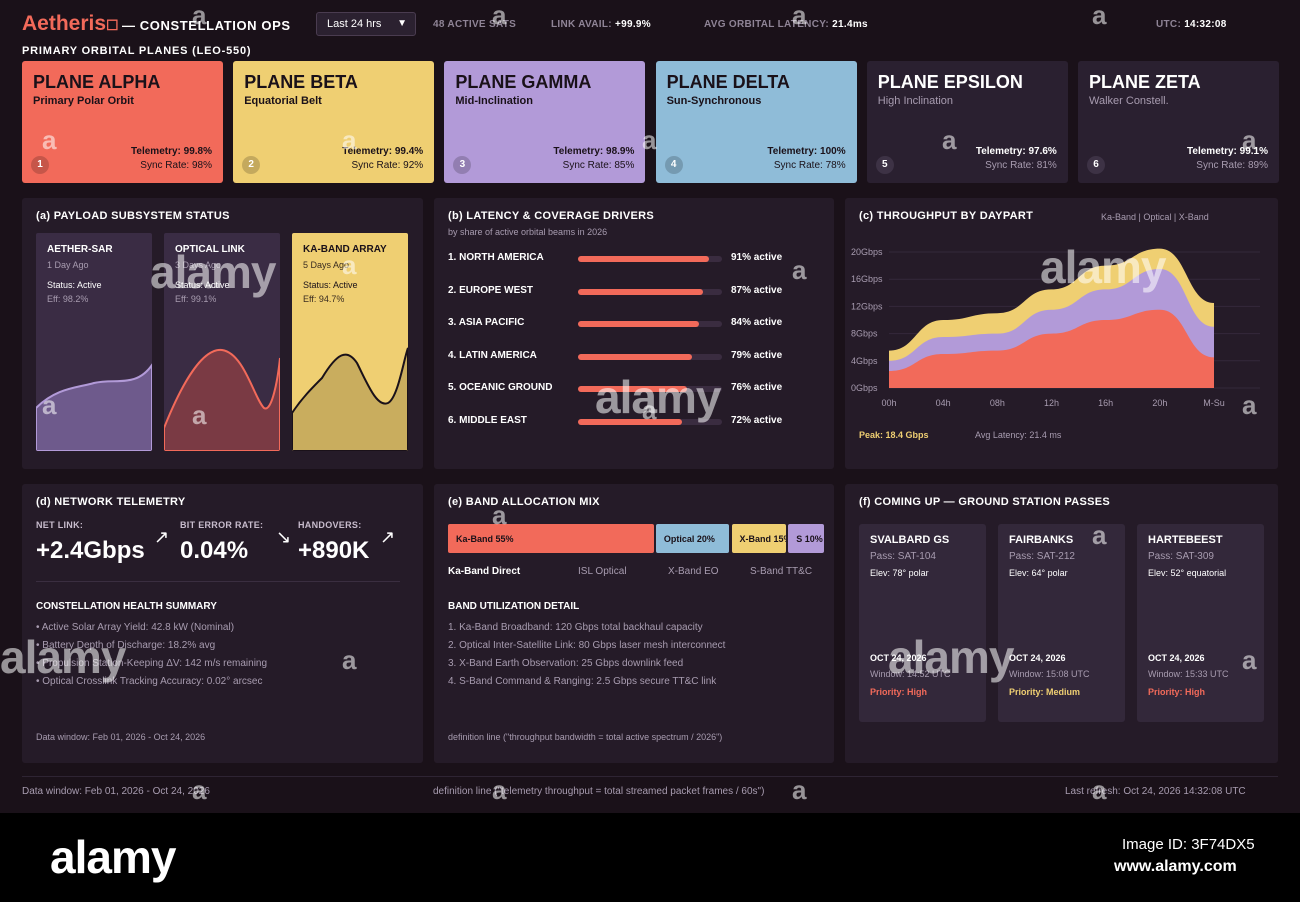 The width and height of the screenshot is (1300, 902). I want to click on sparkline-area, so click(350, 399).